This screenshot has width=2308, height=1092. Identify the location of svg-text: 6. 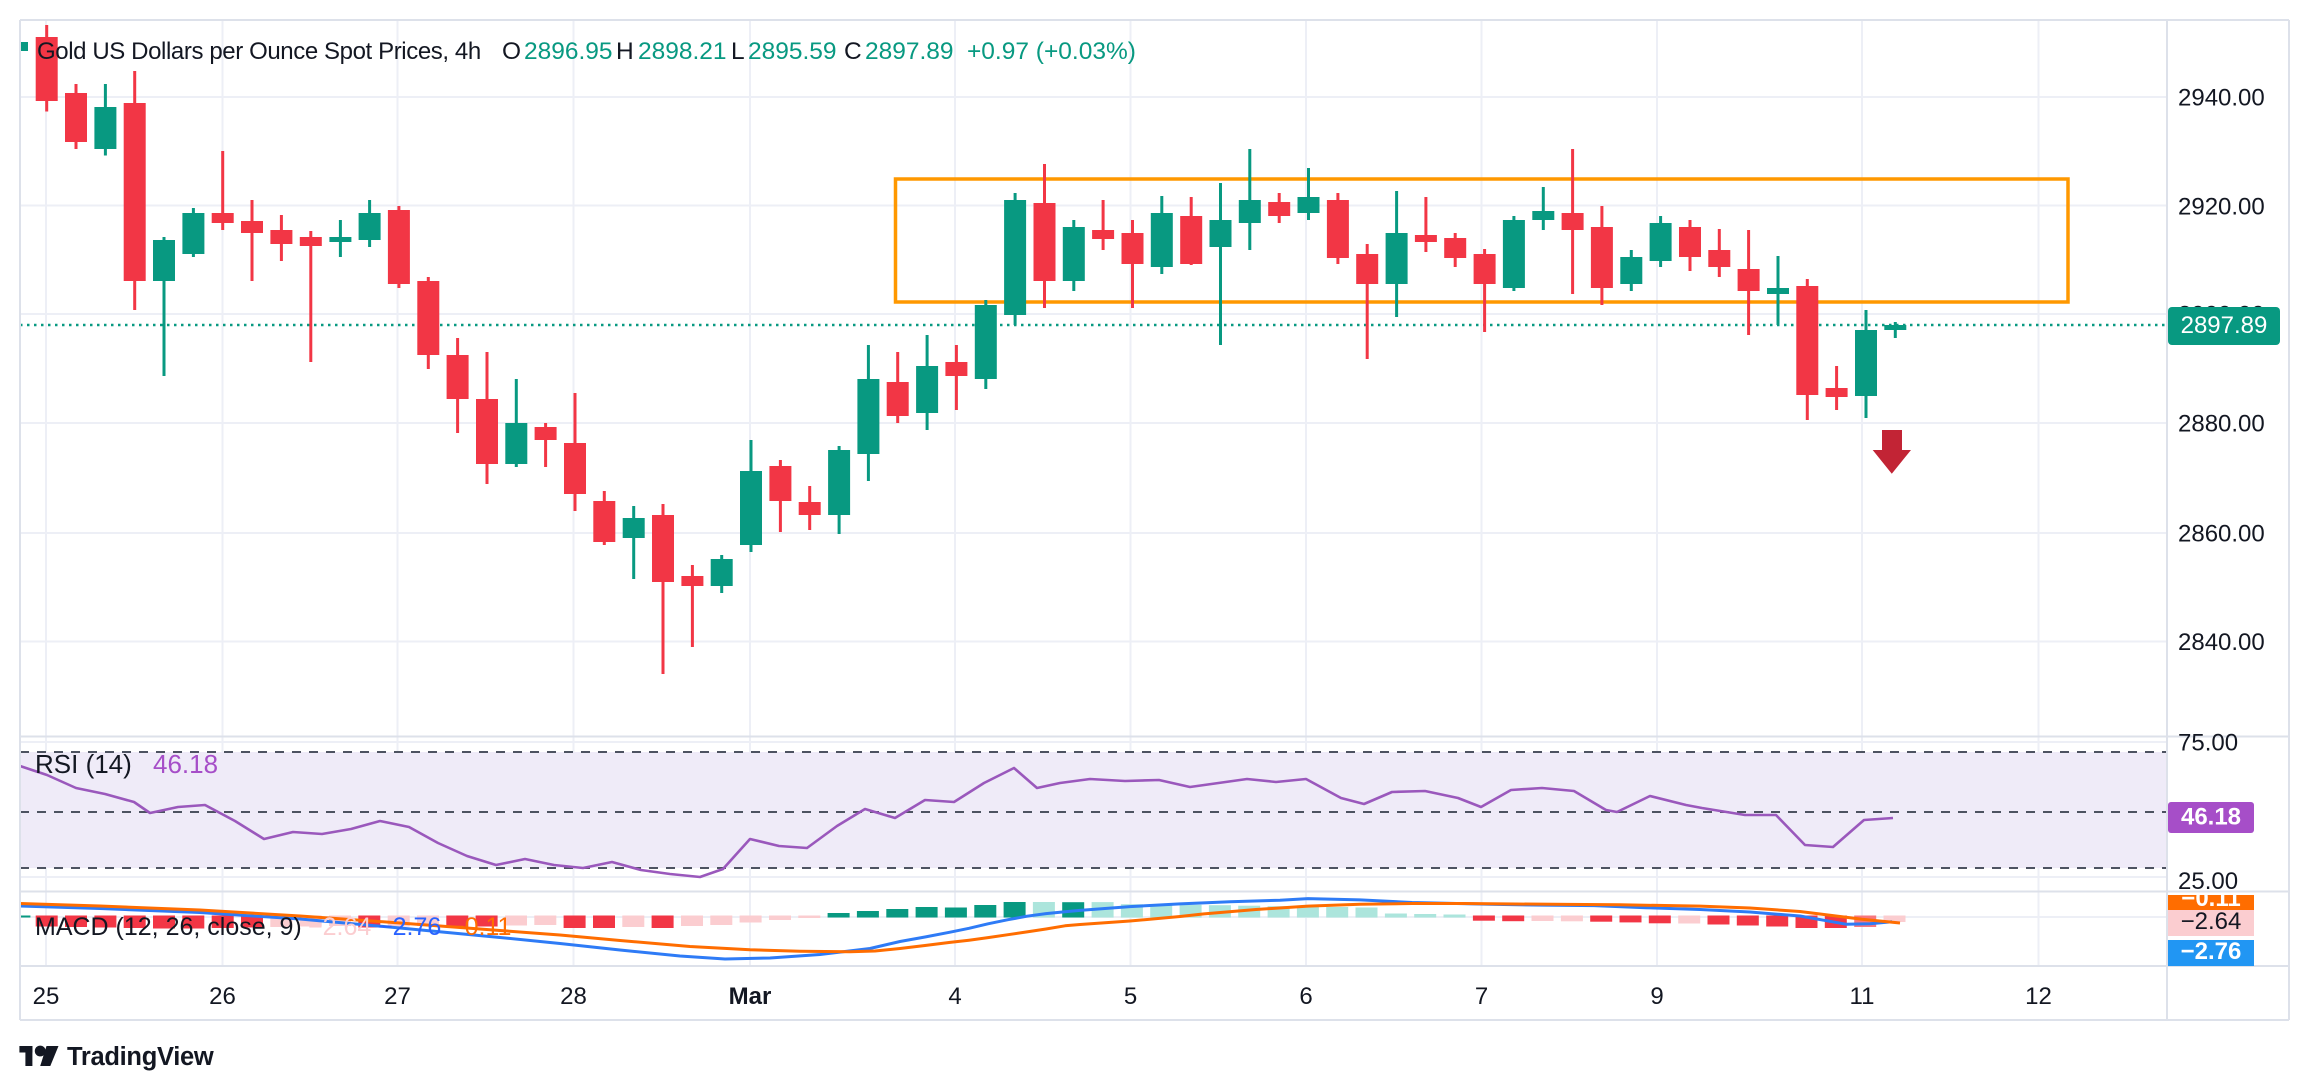
(1305, 996).